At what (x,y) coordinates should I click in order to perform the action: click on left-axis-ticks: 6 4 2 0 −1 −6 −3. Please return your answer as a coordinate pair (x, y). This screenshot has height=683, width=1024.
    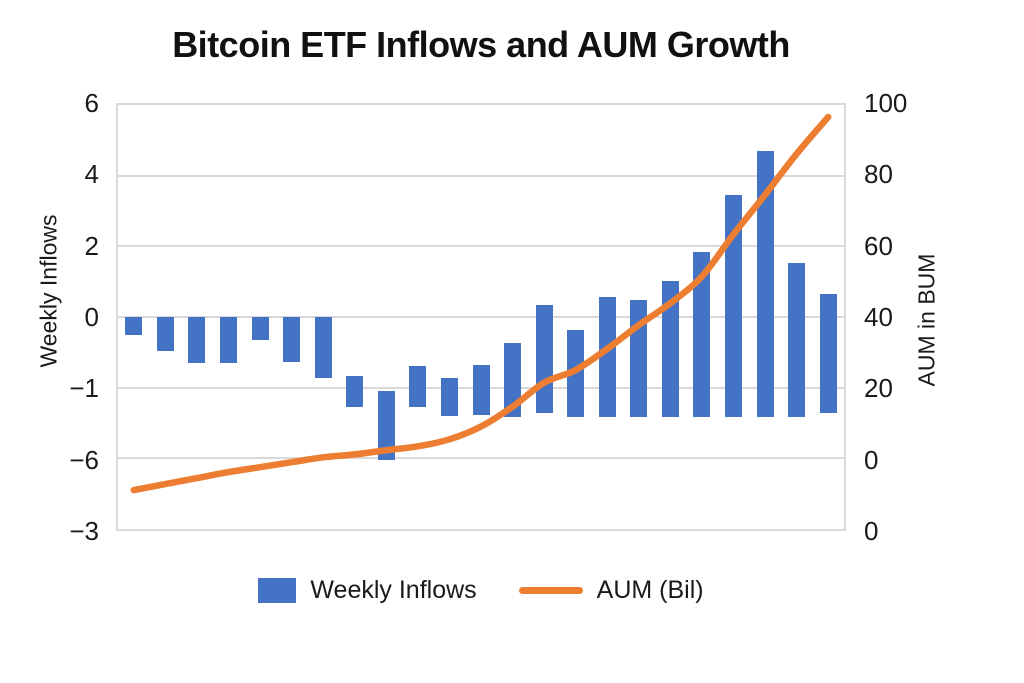
    Looking at the image, I should click on (49, 317).